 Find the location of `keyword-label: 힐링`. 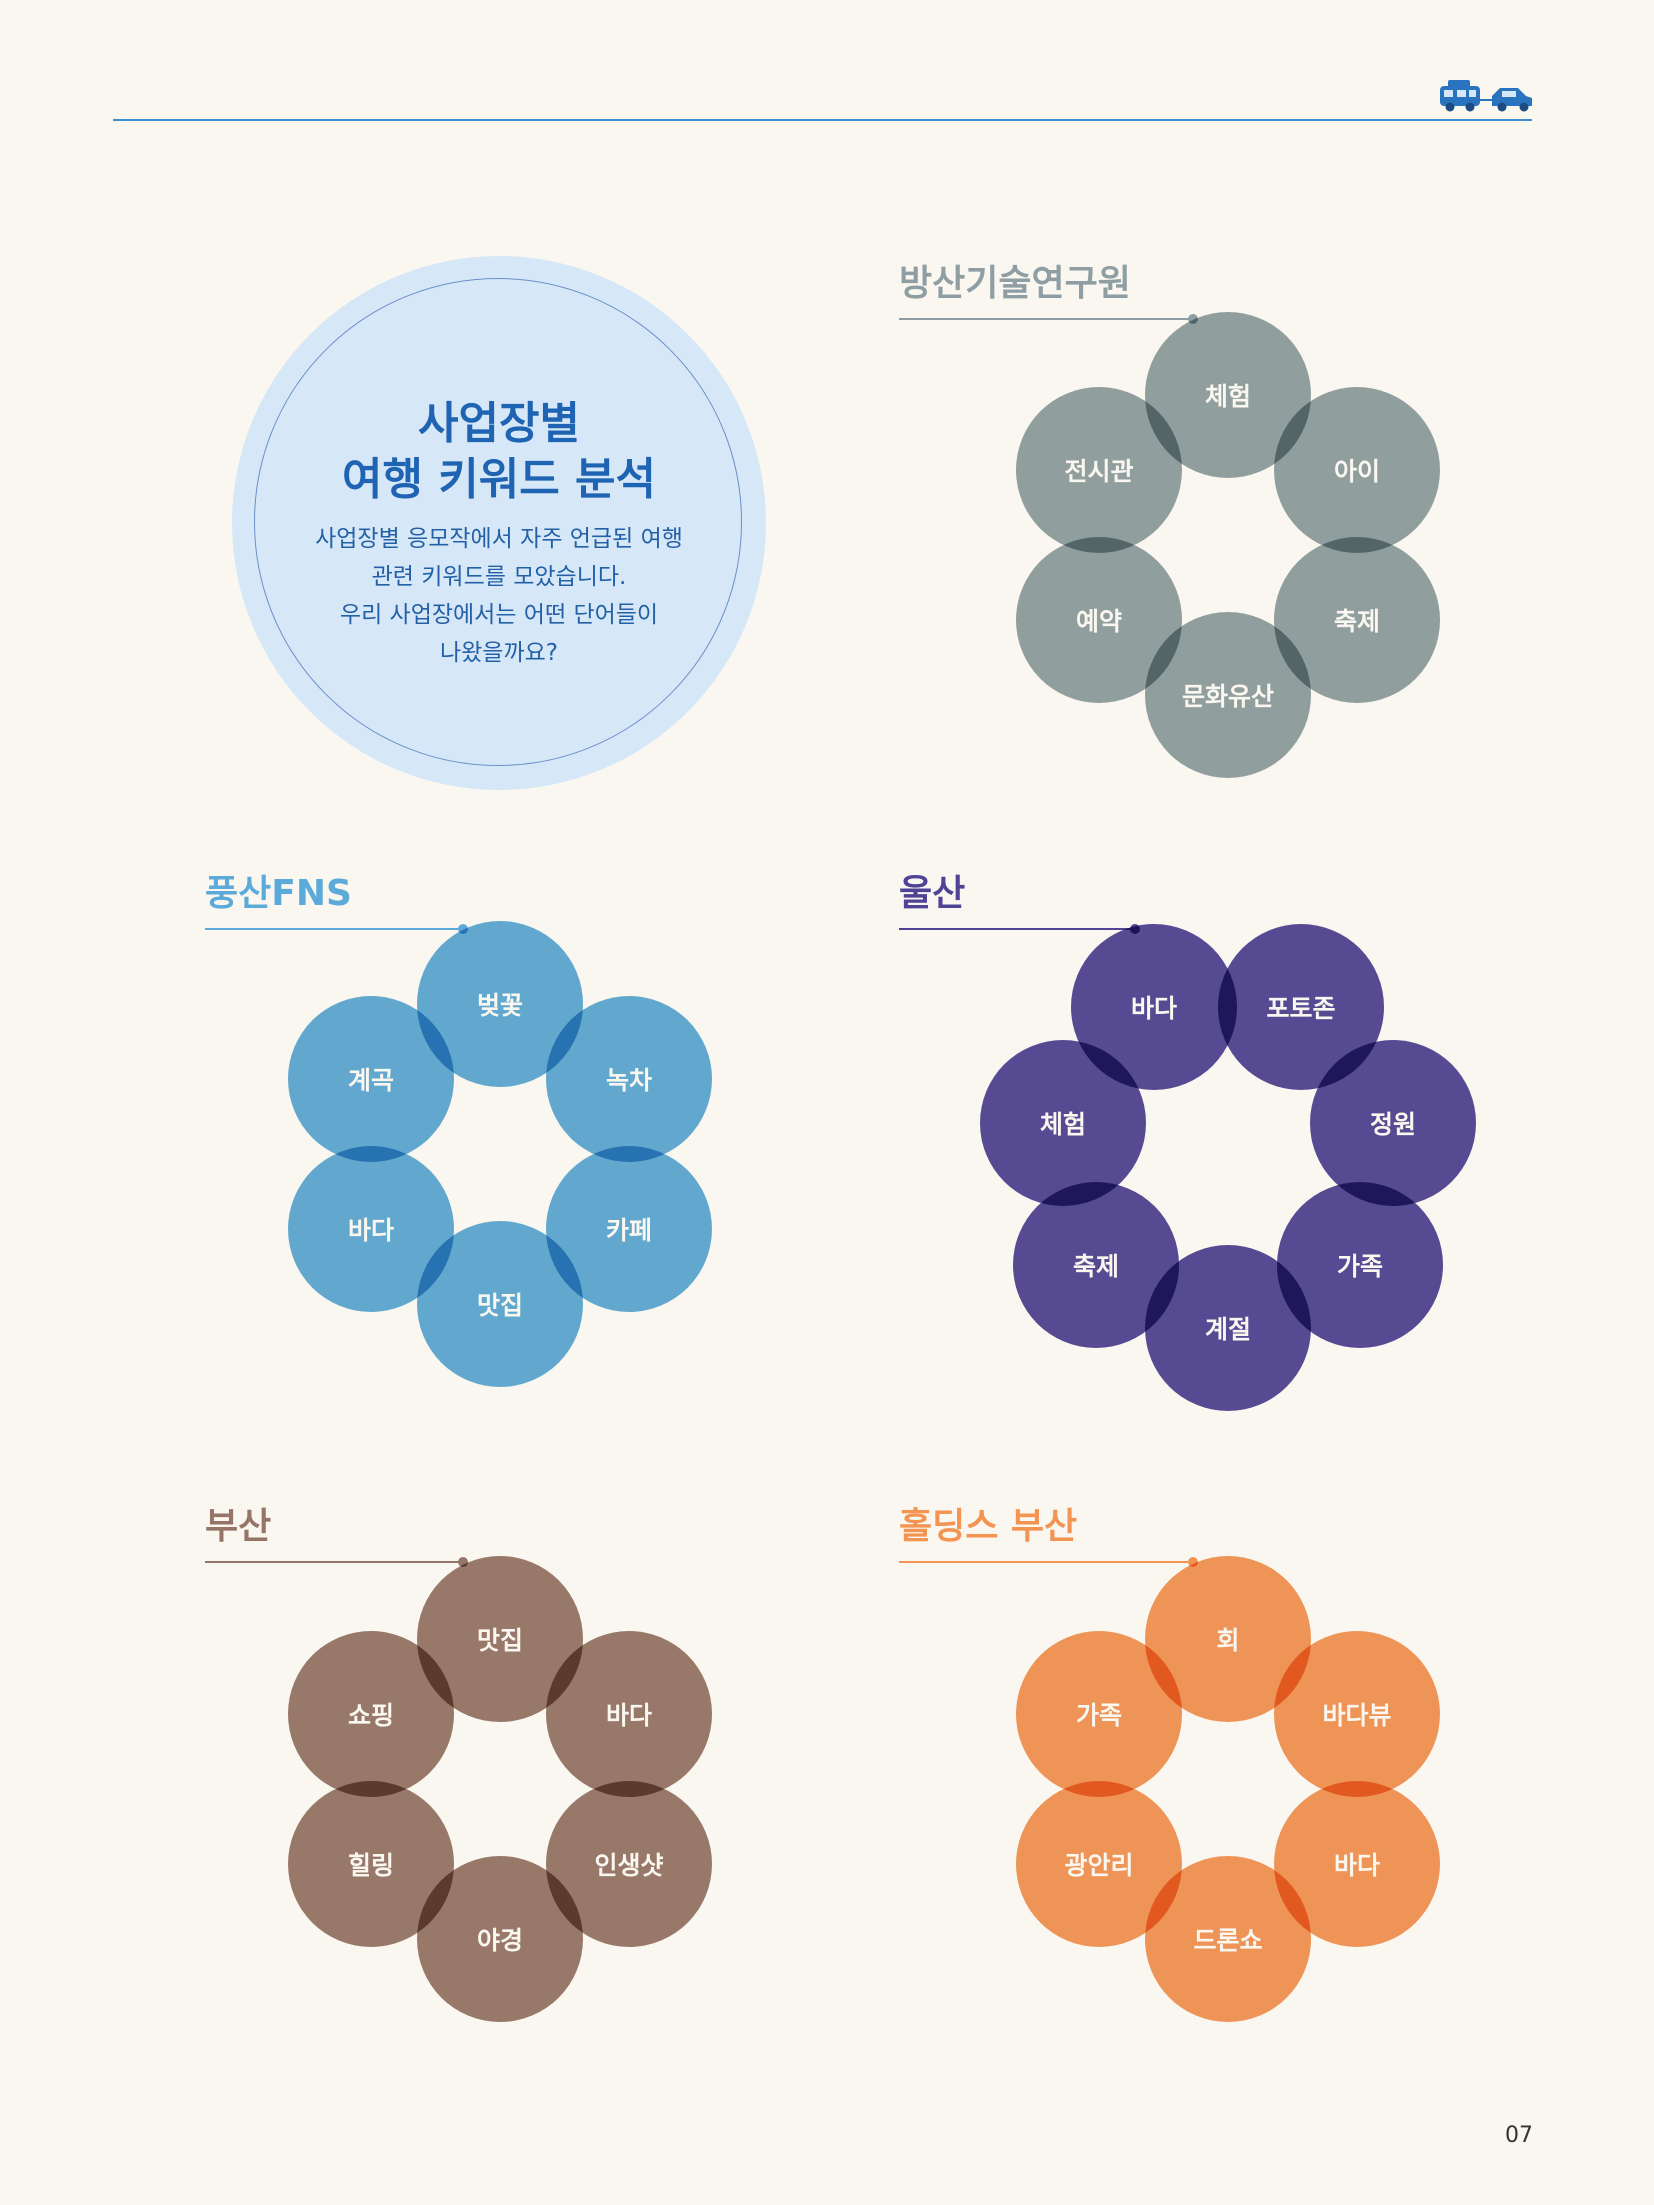

keyword-label: 힐링 is located at coordinates (370, 1865).